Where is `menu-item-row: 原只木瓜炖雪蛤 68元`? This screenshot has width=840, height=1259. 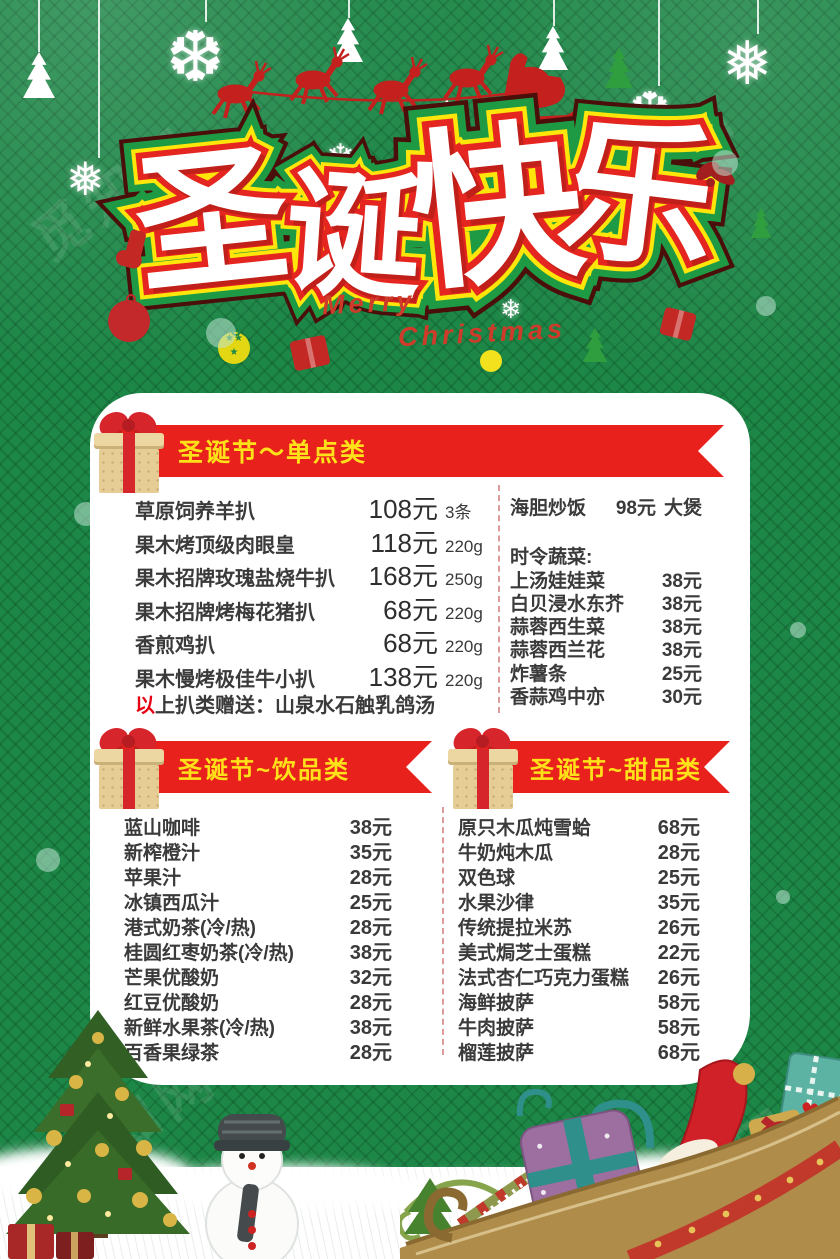
menu-item-row: 原只木瓜炖雪蛤 68元 is located at coordinates (579, 825).